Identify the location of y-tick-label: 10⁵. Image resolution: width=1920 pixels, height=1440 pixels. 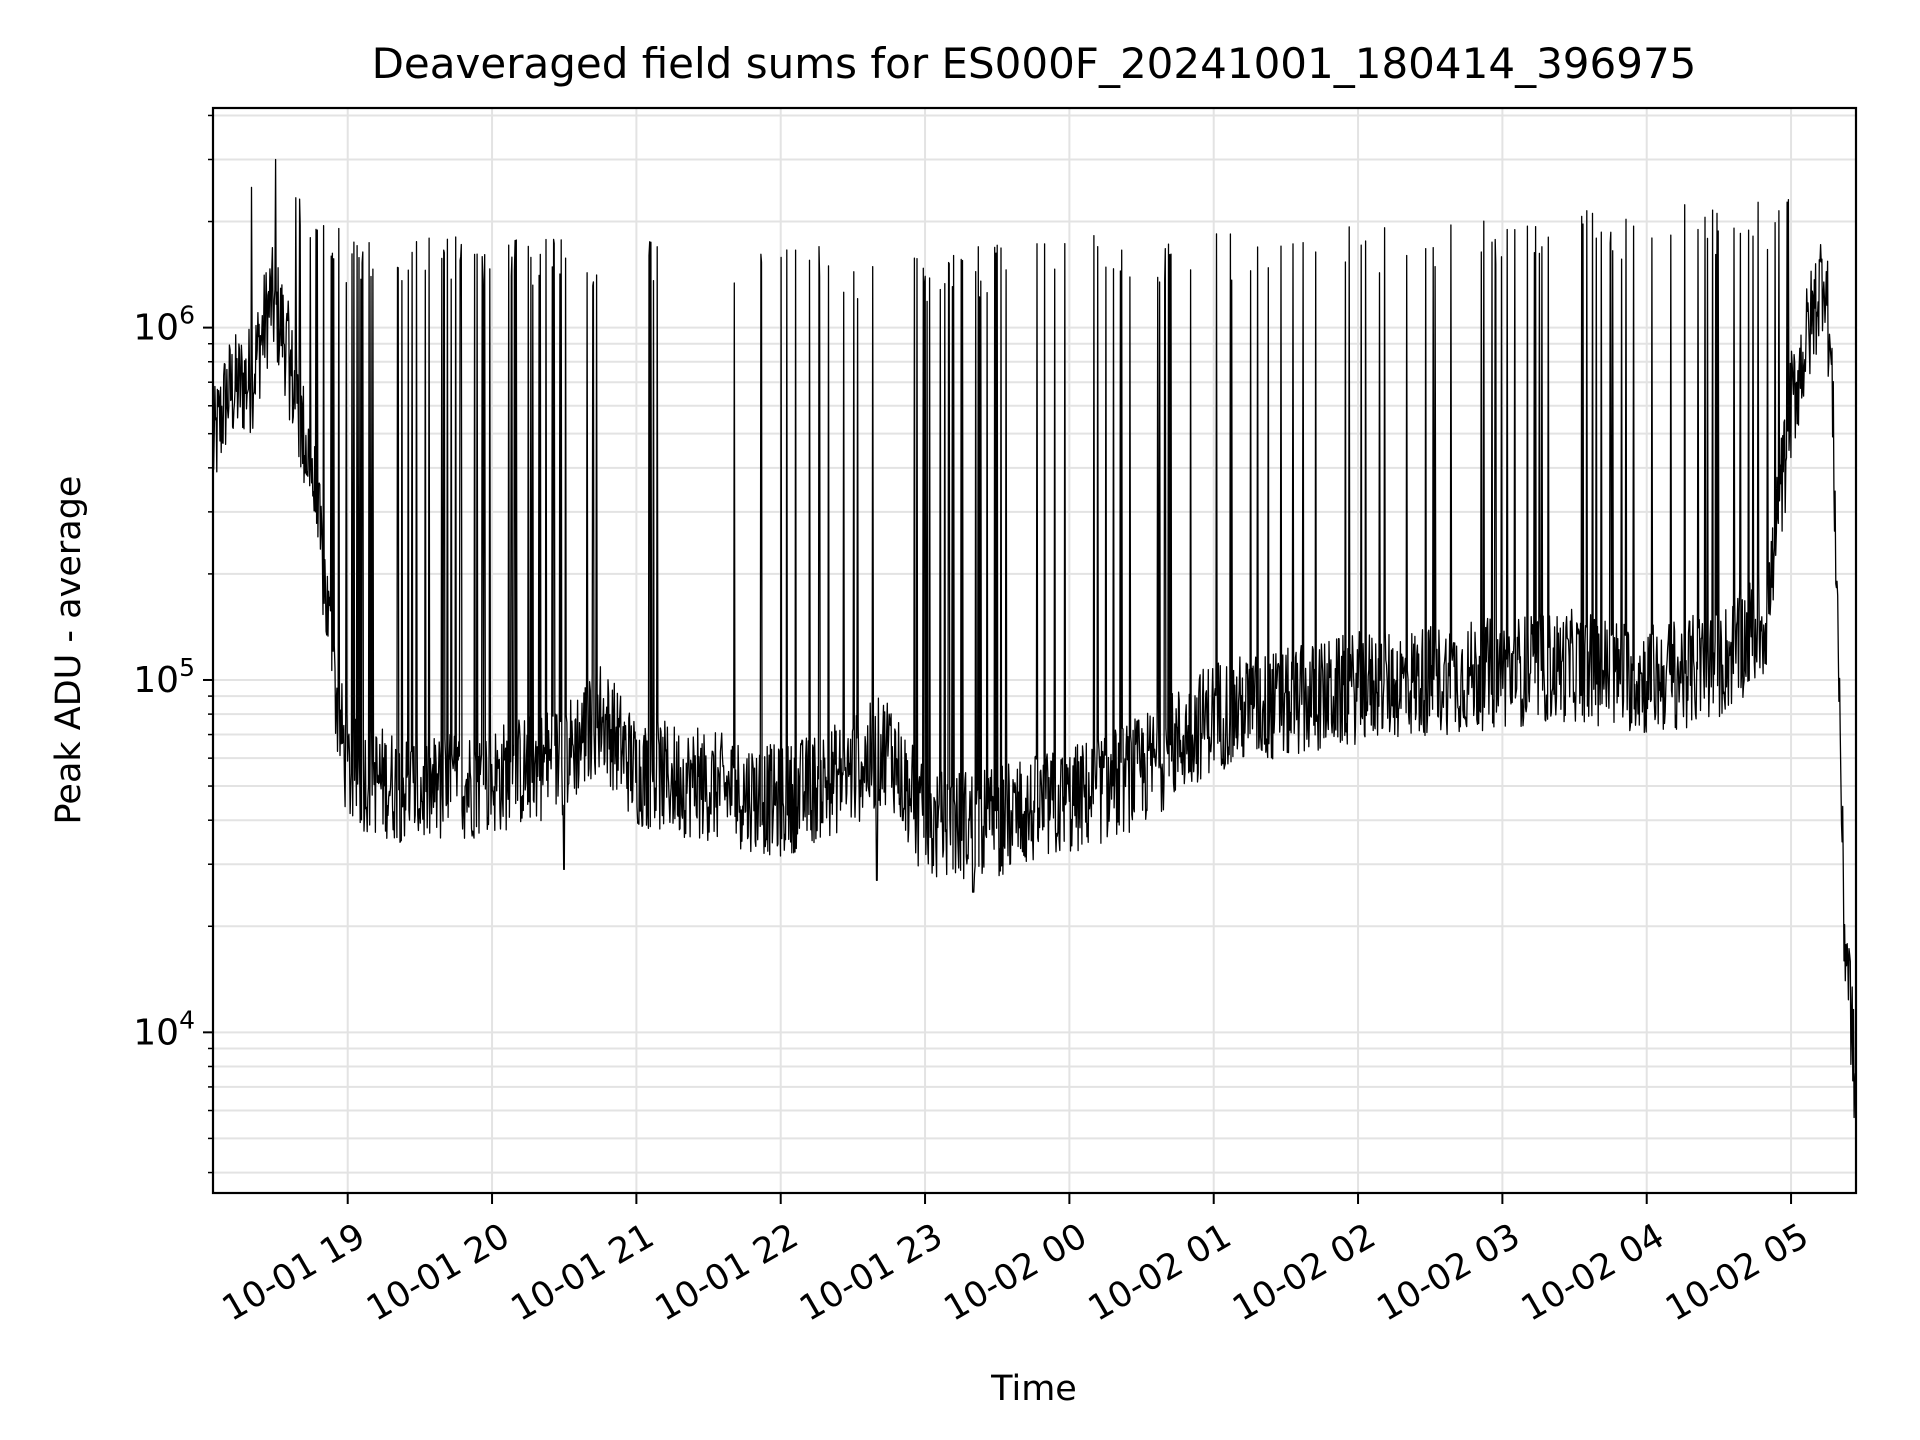
(164, 677).